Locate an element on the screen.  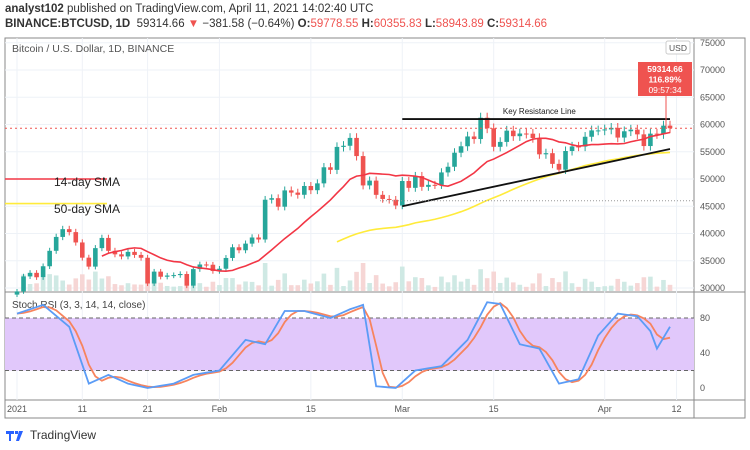
symbol: BINANCE:BTCUSD, 1D is located at coordinates (68, 24).